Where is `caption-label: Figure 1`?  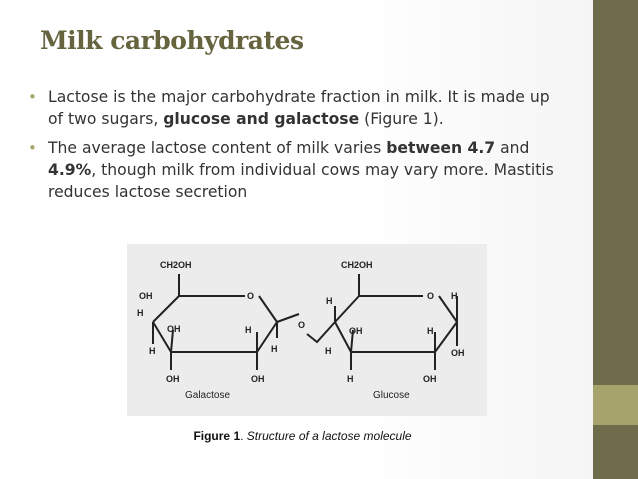
caption-label: Figure 1 is located at coordinates (217, 436).